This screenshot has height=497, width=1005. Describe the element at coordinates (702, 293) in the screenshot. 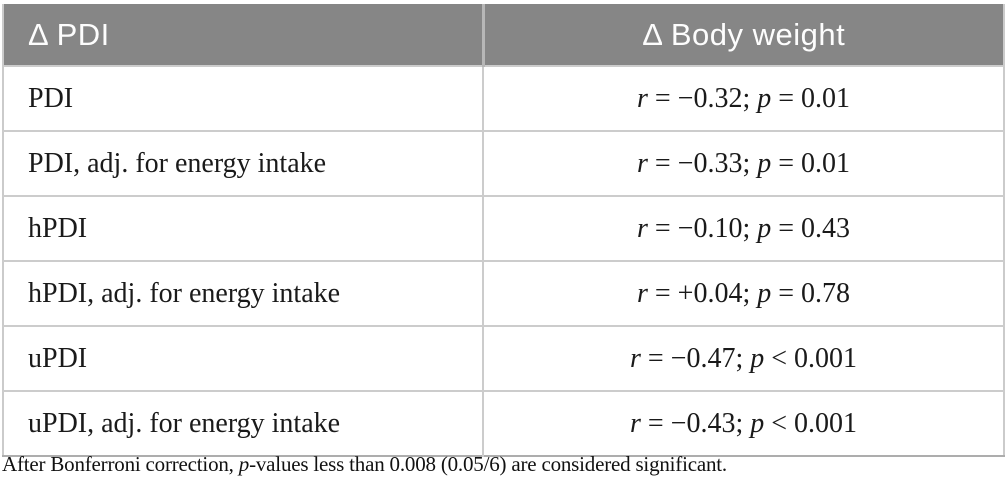

I see `r-value: = +0.04;` at that location.